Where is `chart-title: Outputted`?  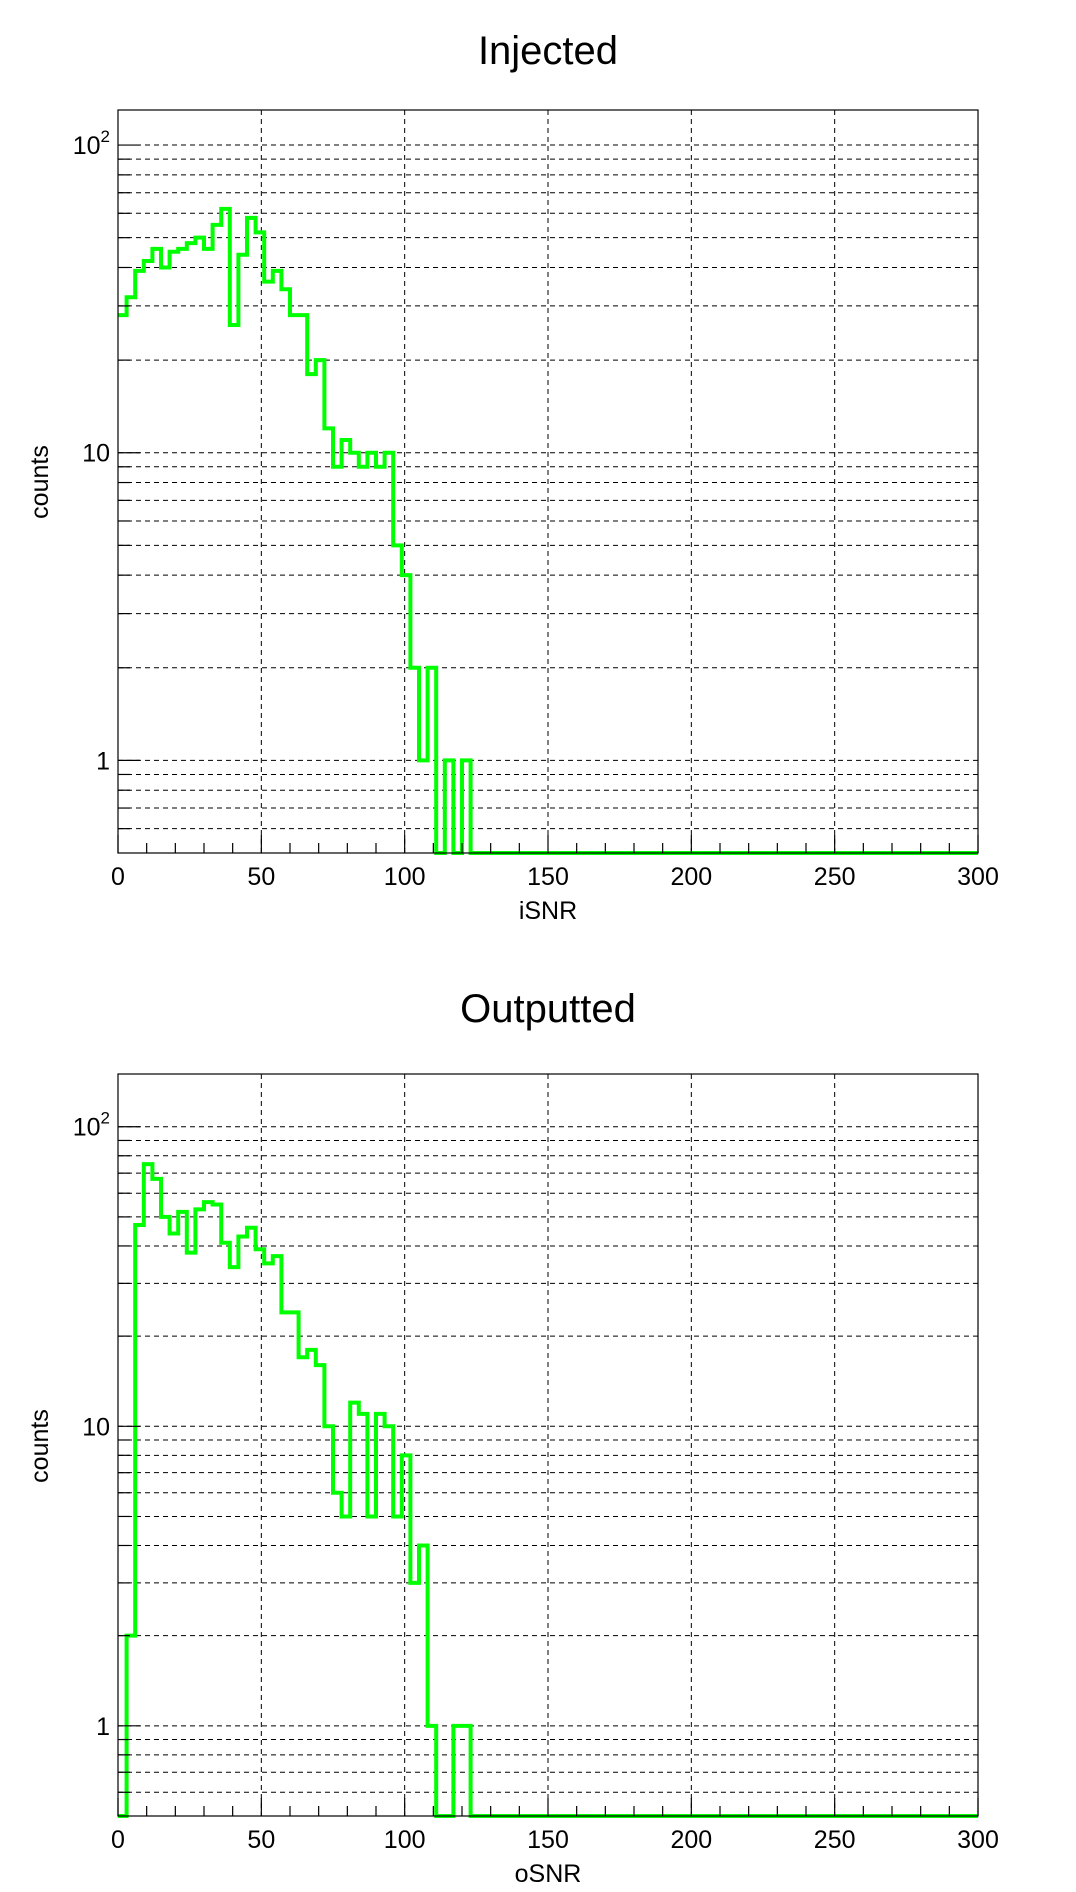
chart-title: Outputted is located at coordinates (548, 1009).